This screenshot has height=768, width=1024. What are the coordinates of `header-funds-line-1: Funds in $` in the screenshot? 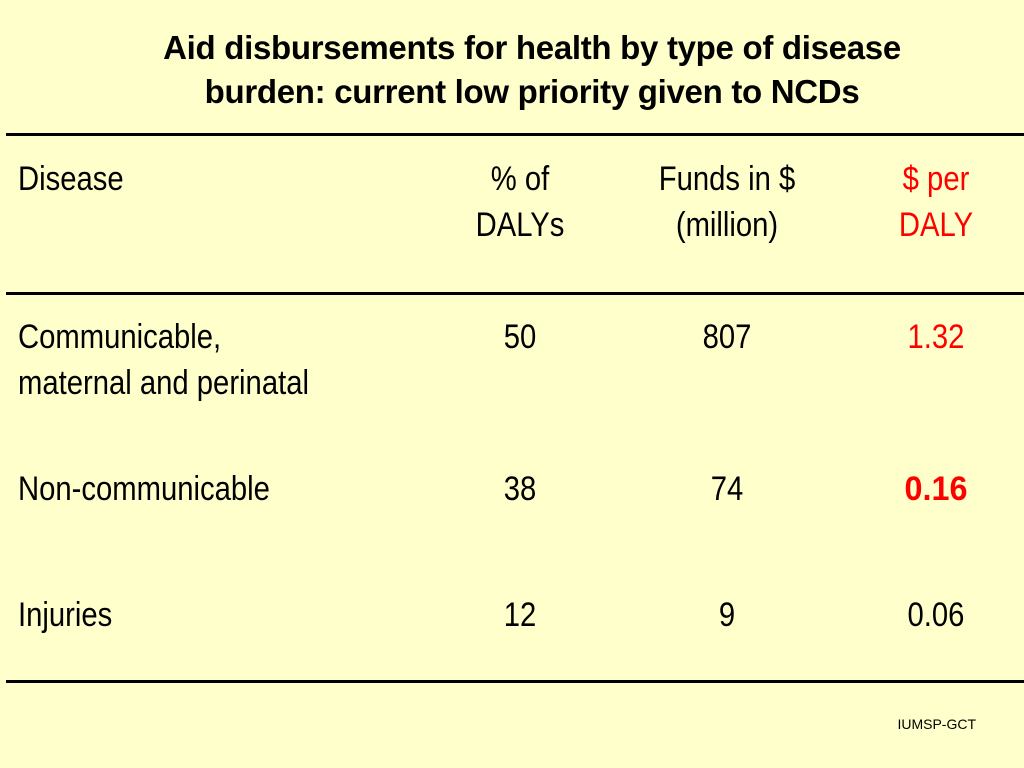 It's located at (727, 179).